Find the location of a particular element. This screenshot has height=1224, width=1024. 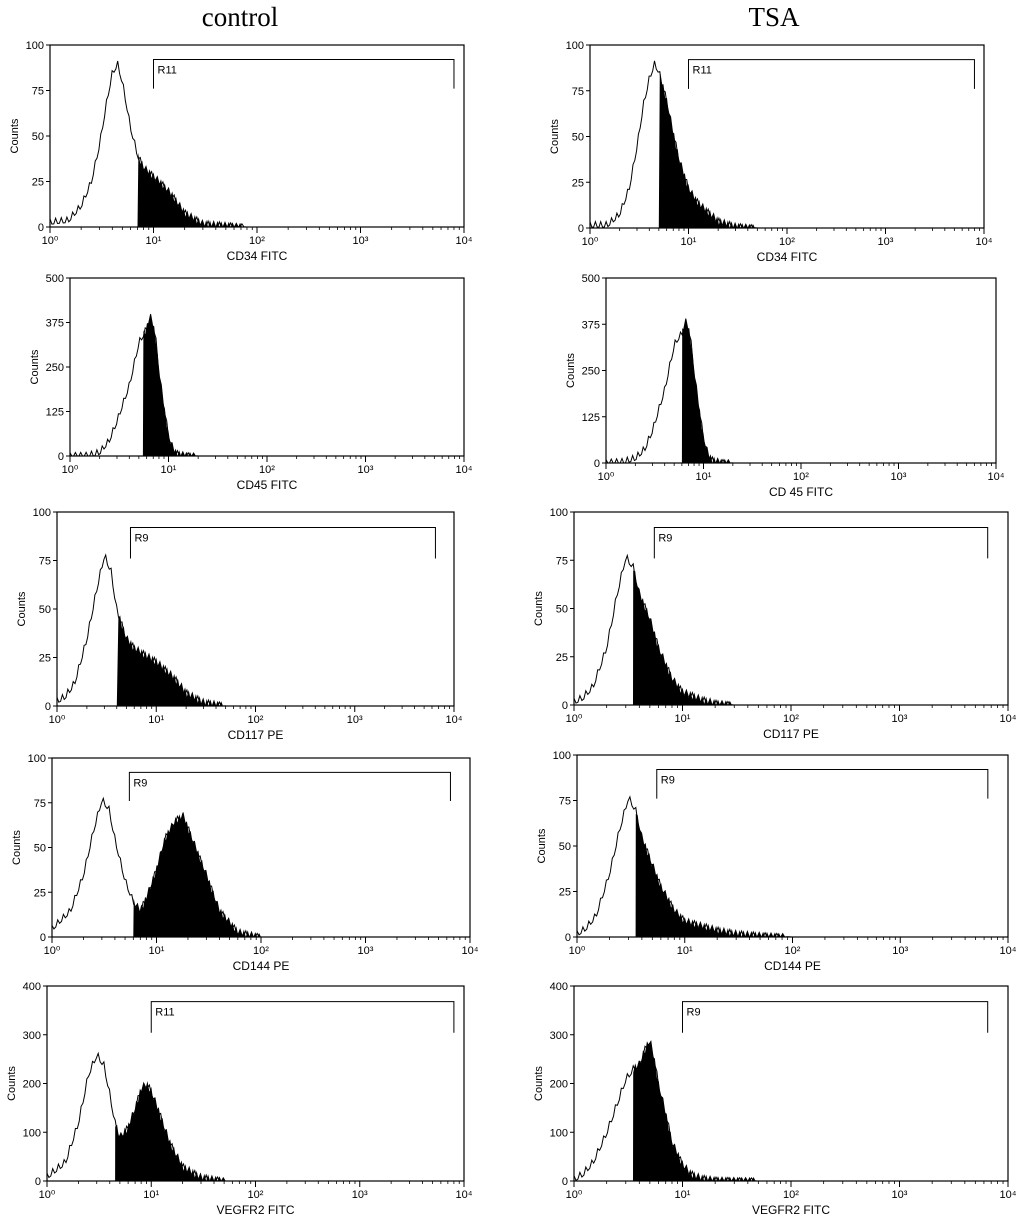

gate-label-1: R11 is located at coordinates (702, 71).